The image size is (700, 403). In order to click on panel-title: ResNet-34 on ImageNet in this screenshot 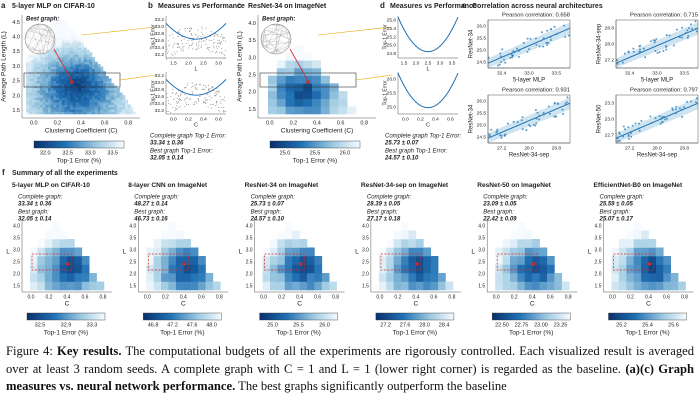, I will do `click(287, 6)`.